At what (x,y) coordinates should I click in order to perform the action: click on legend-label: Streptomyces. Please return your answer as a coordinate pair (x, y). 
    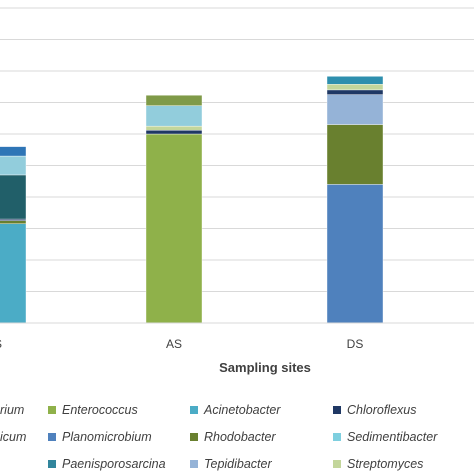
    Looking at the image, I should click on (385, 464).